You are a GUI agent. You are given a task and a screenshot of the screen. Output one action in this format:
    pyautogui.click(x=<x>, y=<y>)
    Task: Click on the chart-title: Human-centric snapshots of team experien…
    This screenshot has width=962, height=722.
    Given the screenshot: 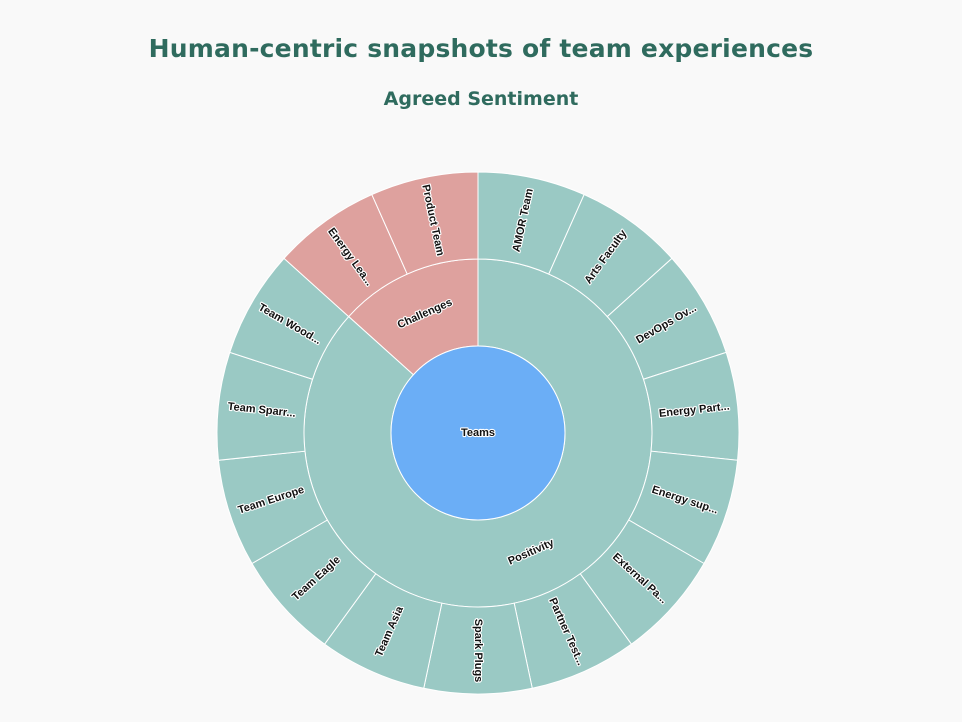 What is the action you would take?
    pyautogui.click(x=481, y=48)
    